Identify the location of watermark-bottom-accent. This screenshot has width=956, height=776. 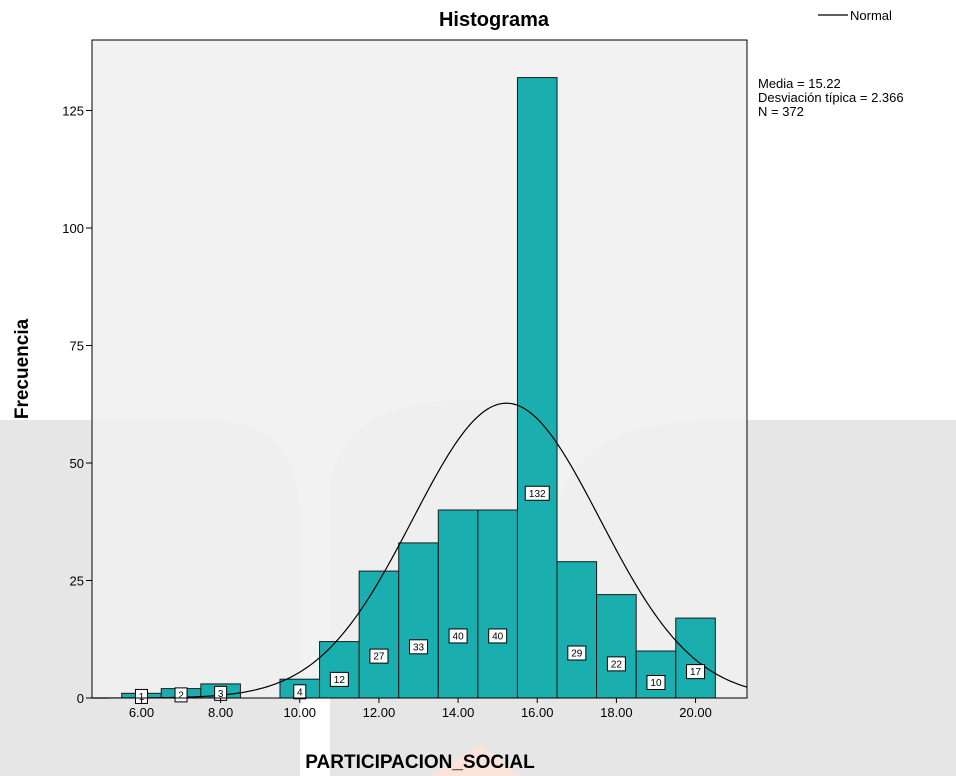
(475, 760).